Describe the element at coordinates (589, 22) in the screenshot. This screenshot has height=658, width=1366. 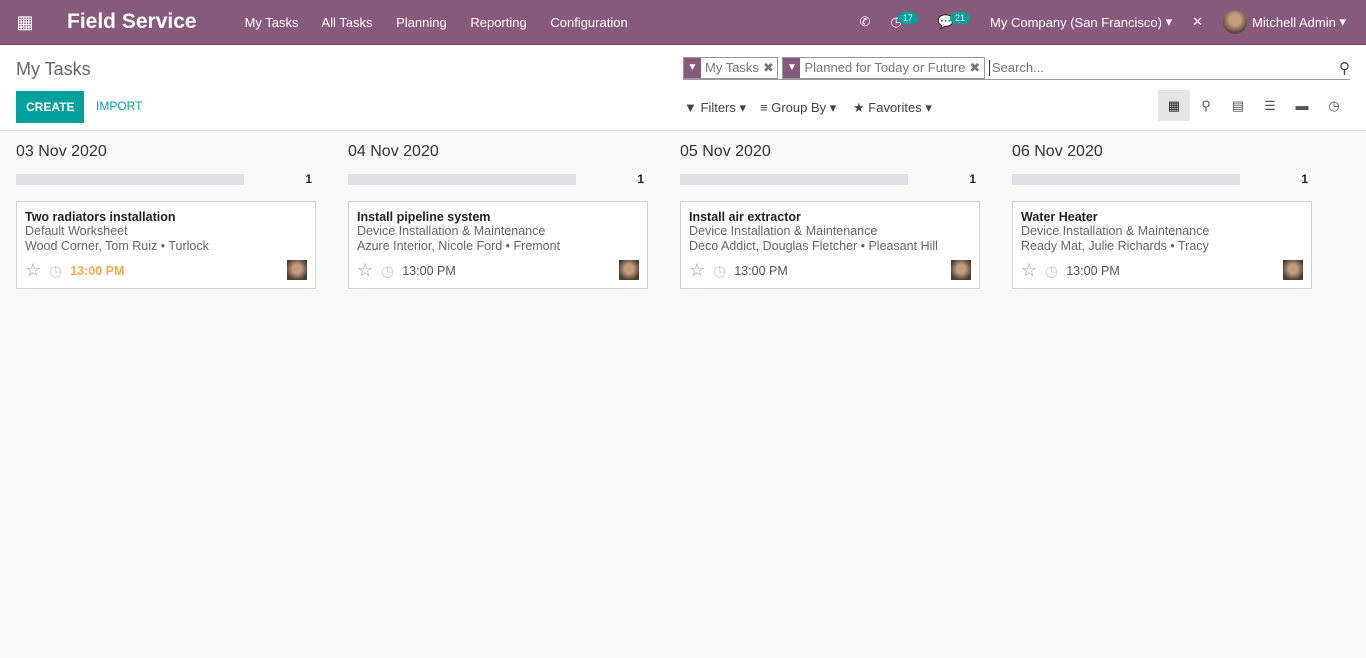
I see `menu-configuration: Configuration` at that location.